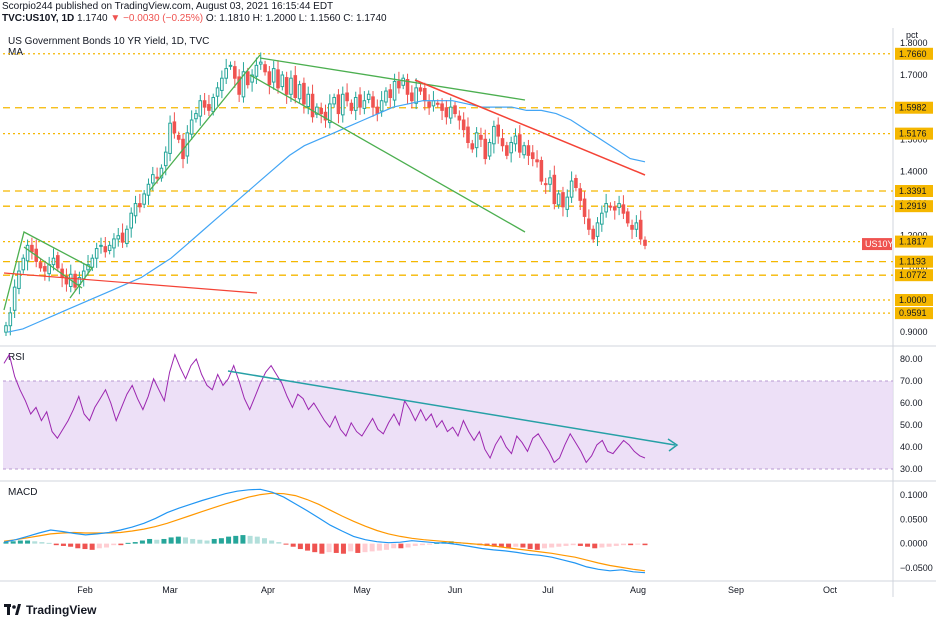  Describe the element at coordinates (914, 332) in the screenshot. I see `price-y-tick: 0.9000` at that location.